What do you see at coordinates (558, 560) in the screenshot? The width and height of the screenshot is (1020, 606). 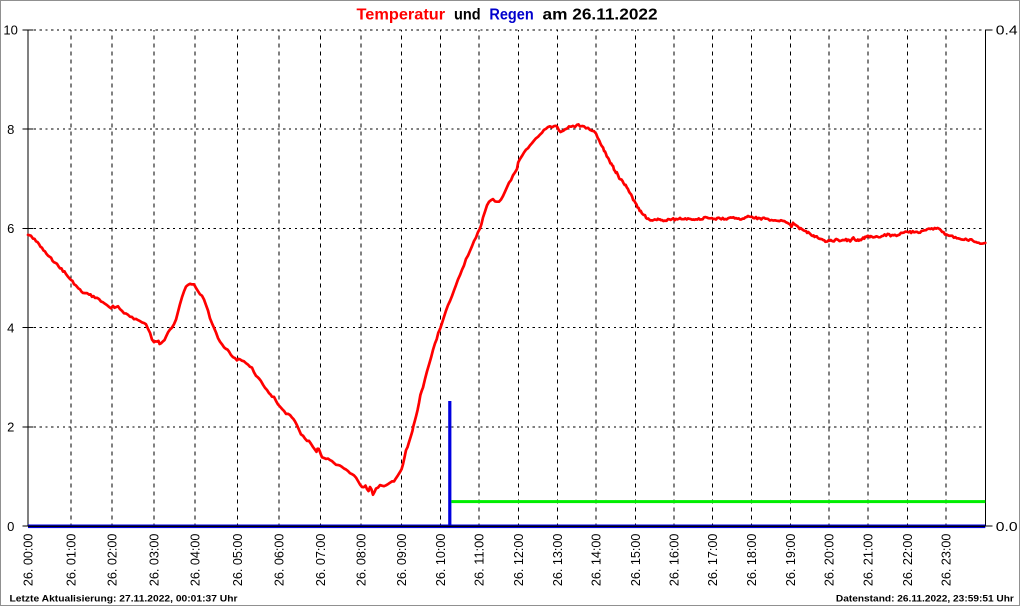 I see `svg-text: 26. 13:00` at bounding box center [558, 560].